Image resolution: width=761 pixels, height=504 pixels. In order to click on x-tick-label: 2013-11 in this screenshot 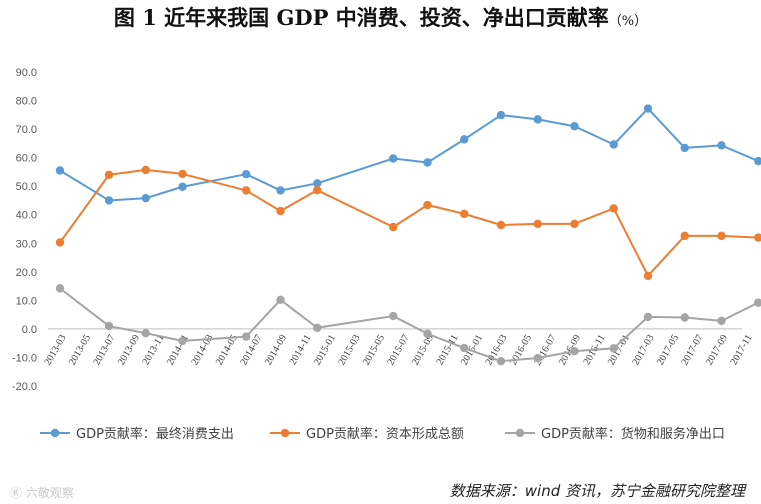, I will do `click(154, 350)`.